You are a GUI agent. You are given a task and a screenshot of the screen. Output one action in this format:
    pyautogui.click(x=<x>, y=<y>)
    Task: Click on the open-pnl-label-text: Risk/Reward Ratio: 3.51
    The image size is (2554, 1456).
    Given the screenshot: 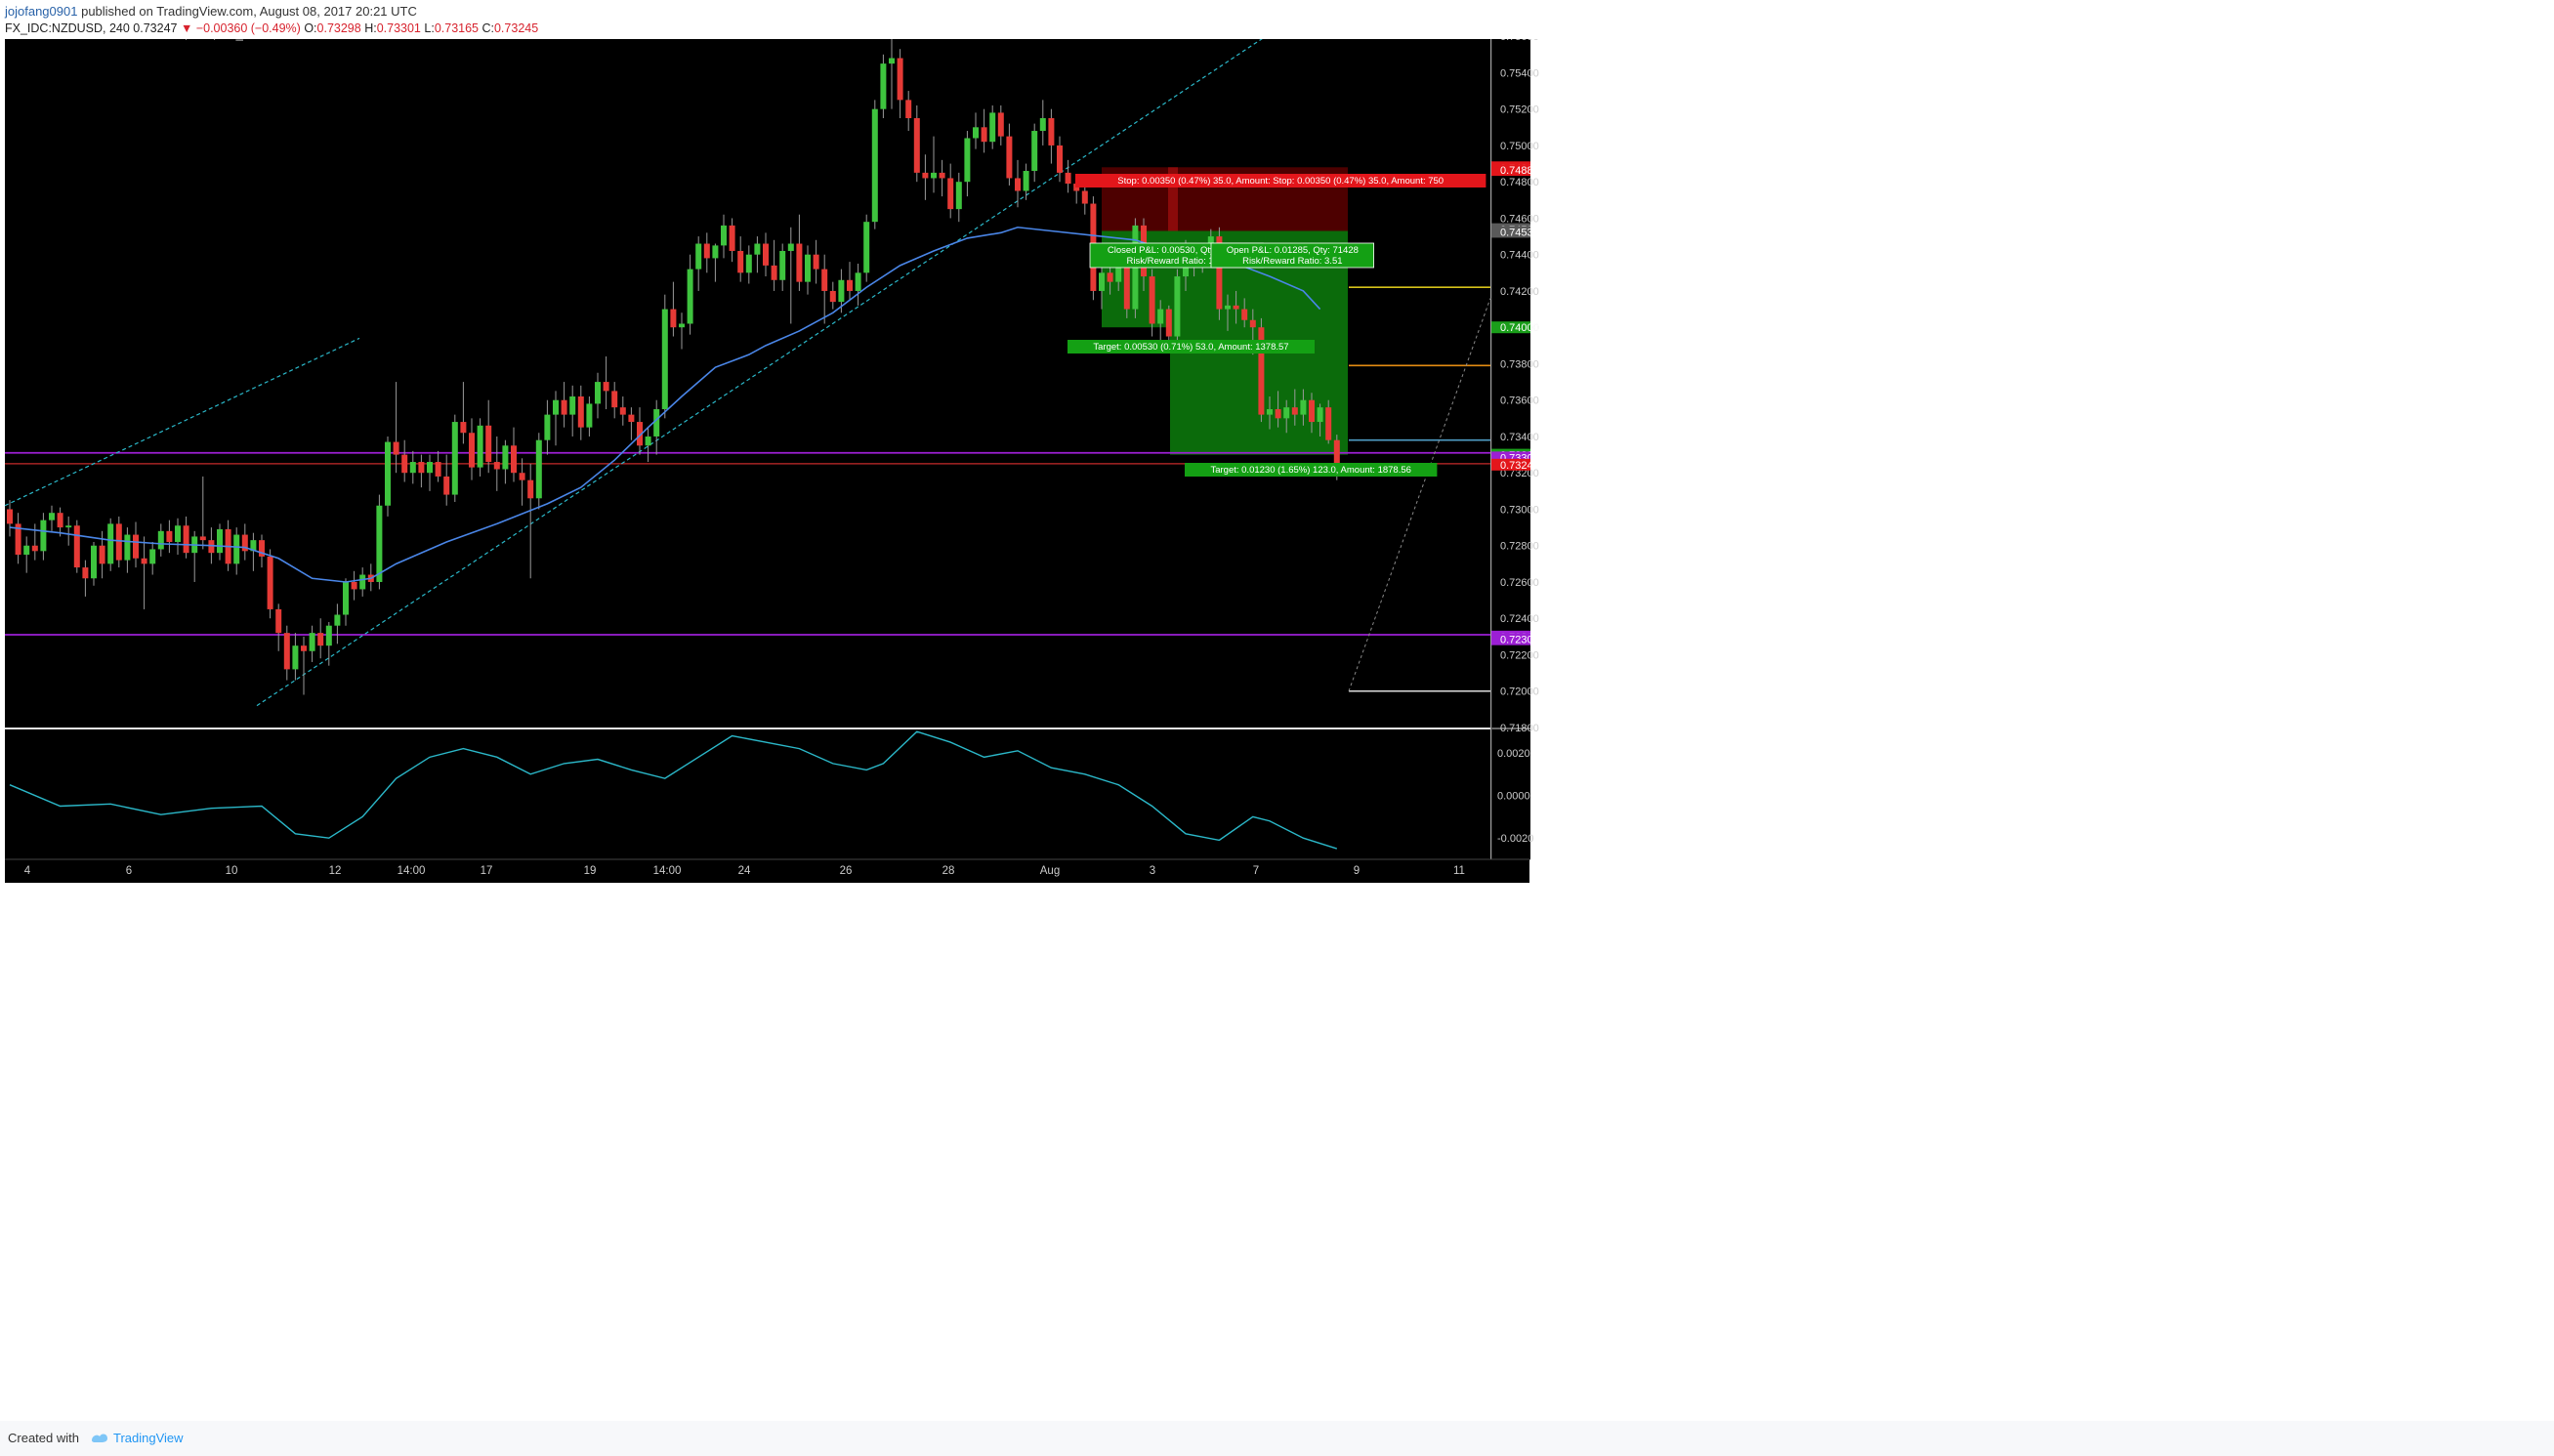 What is the action you would take?
    pyautogui.click(x=1292, y=261)
    